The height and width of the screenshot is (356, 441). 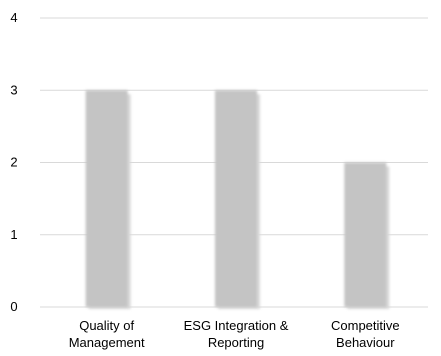 I want to click on y-tick-label: 0, so click(x=13, y=306).